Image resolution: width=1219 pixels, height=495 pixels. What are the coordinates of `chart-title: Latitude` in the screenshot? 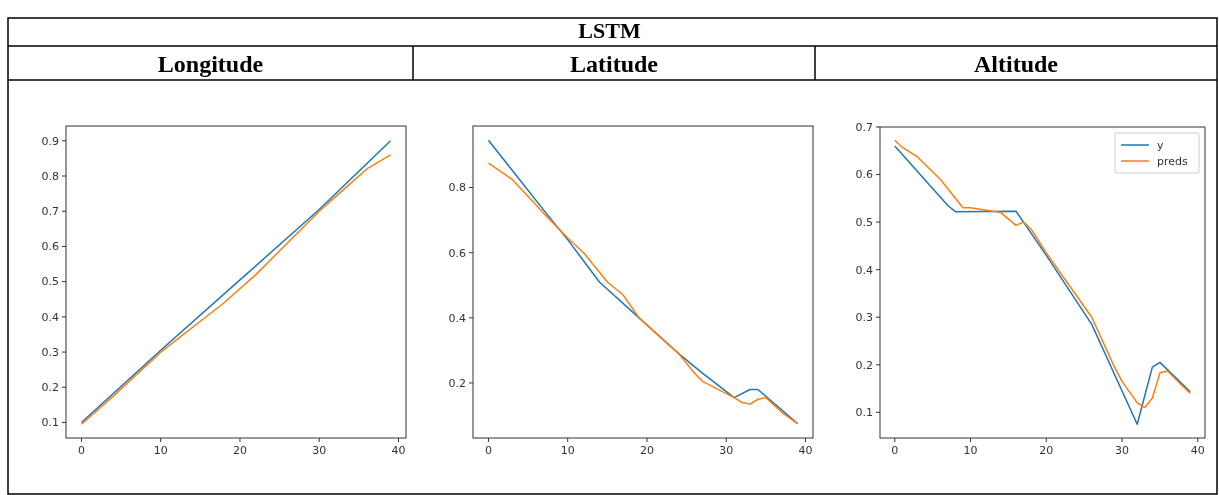 It's located at (614, 64).